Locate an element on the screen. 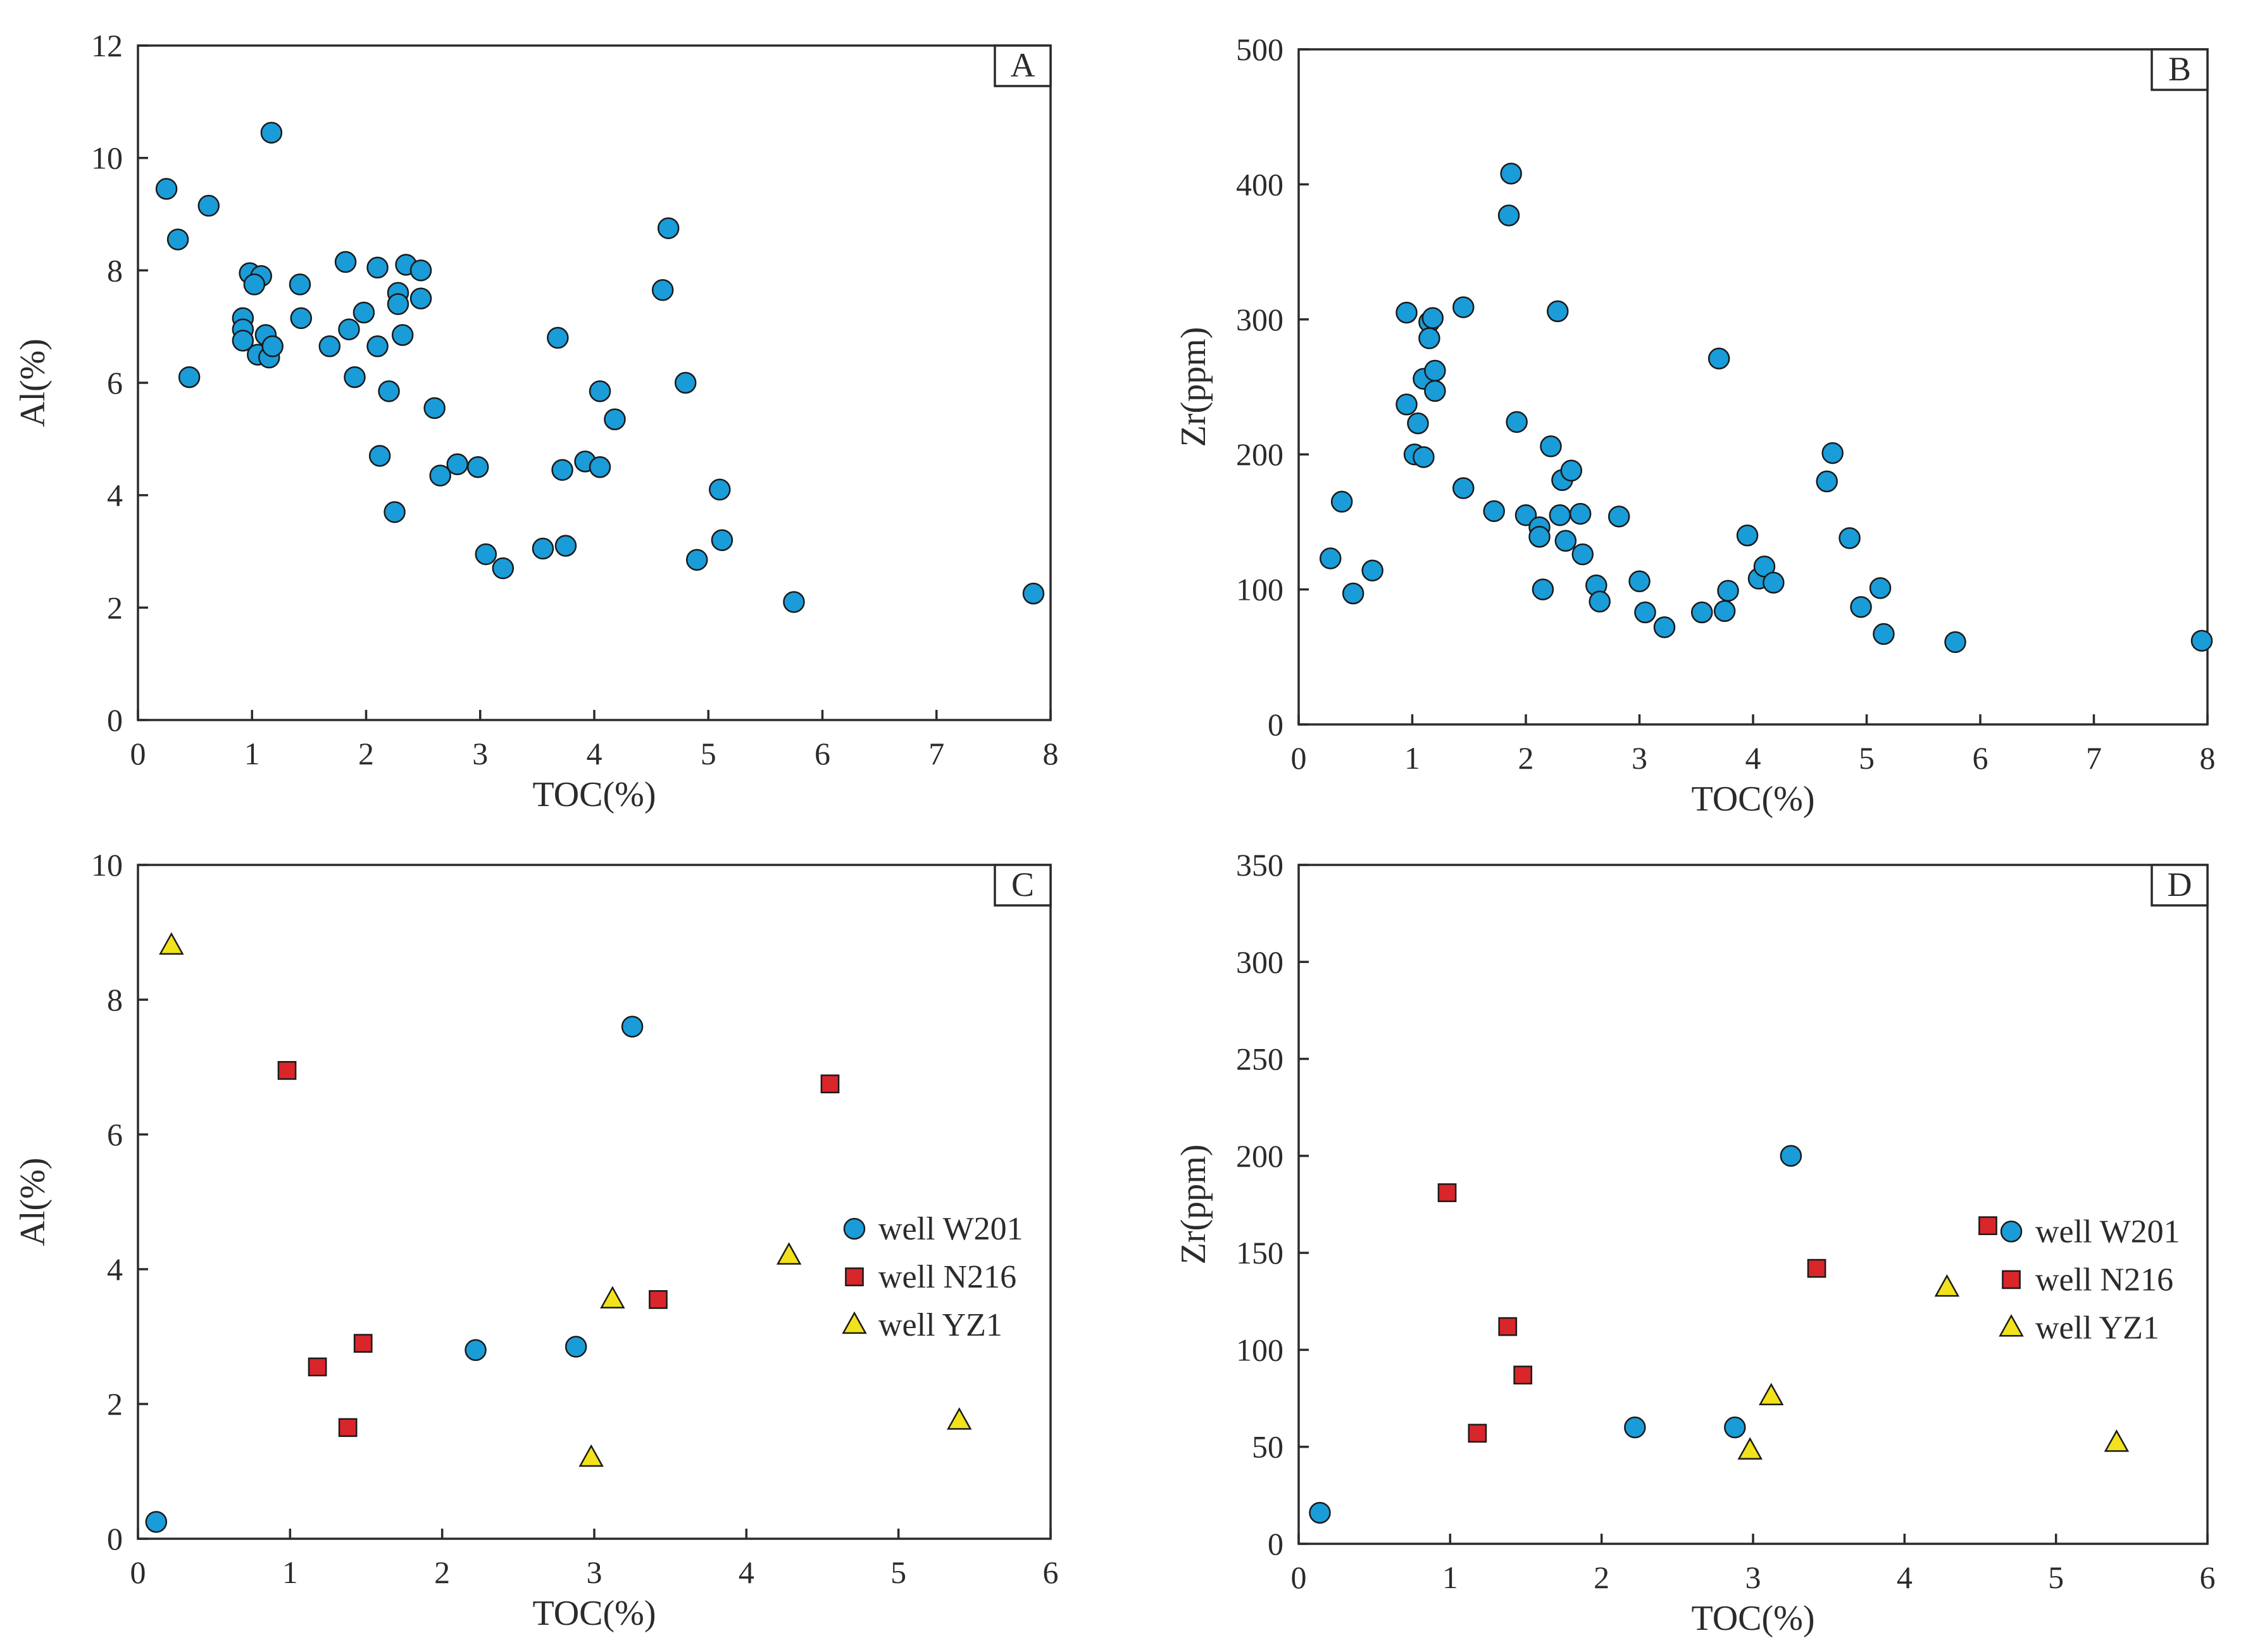  legend: well W201 well N216 well YZ1 is located at coordinates (2089, 1280).